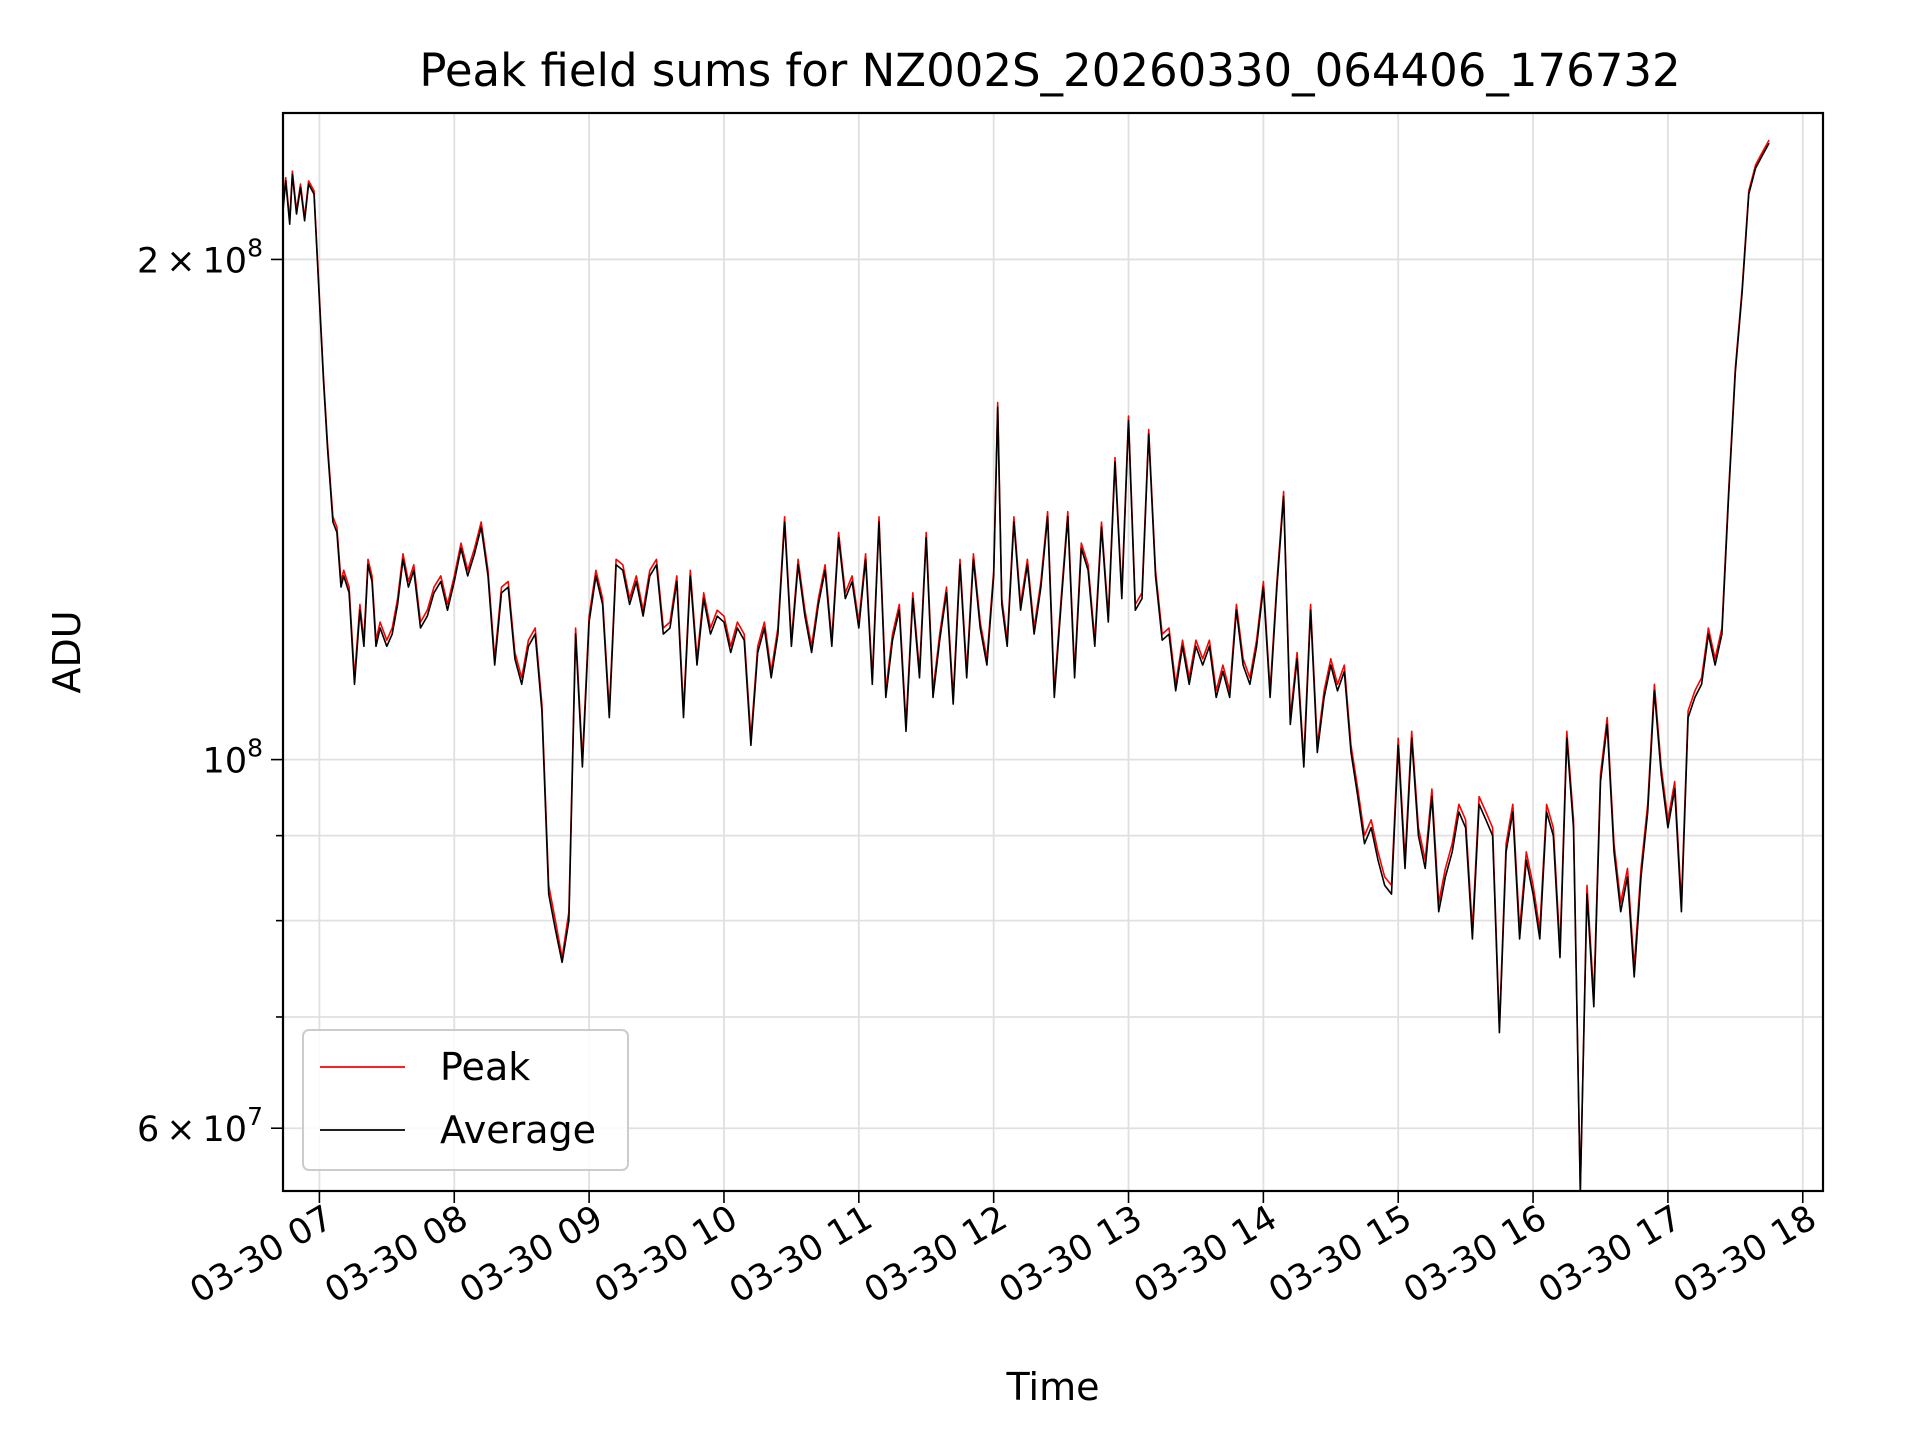 The height and width of the screenshot is (1440, 1920). I want to click on y-tick-label: 6 × 10⁷, so click(200, 1126).